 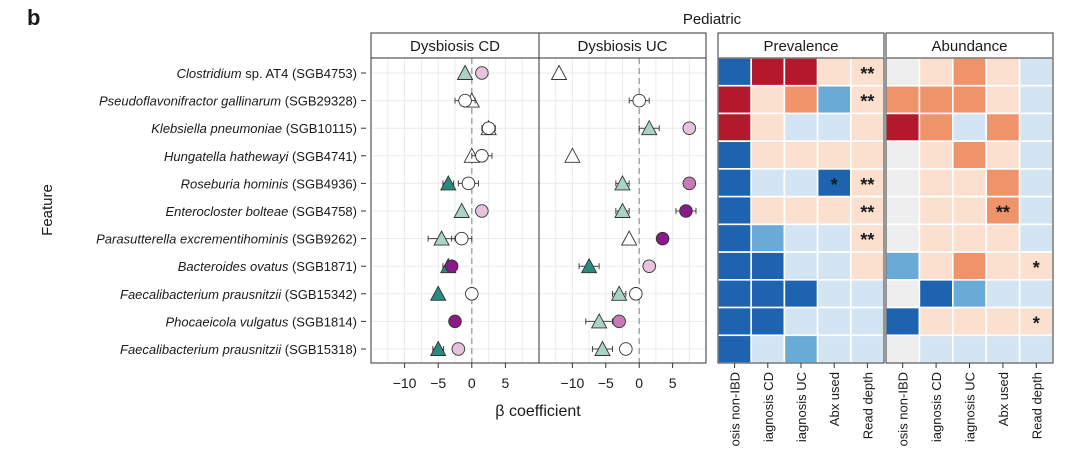 I want to click on y-axis-label: Feature, so click(x=47, y=210).